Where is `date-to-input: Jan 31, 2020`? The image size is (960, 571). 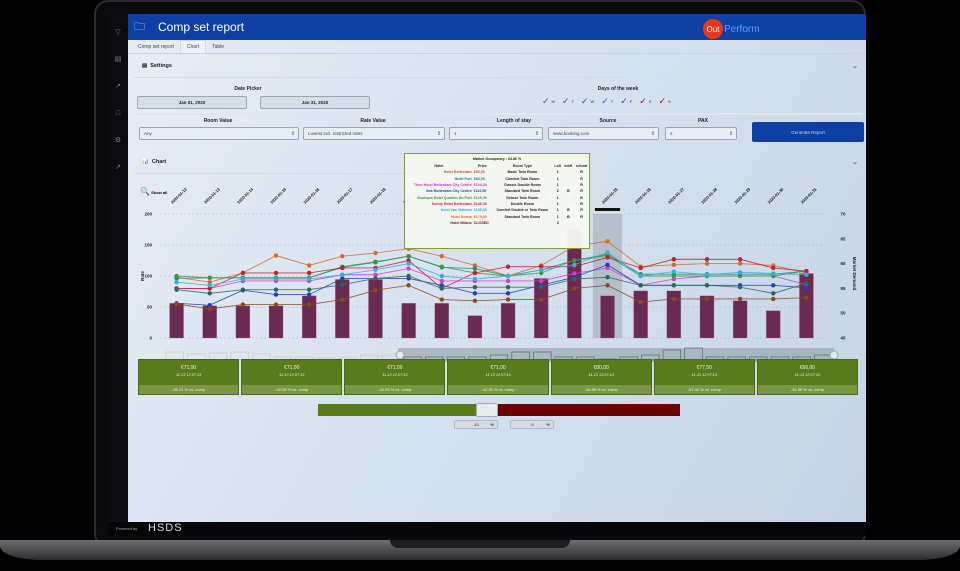 date-to-input: Jan 31, 2020 is located at coordinates (315, 102).